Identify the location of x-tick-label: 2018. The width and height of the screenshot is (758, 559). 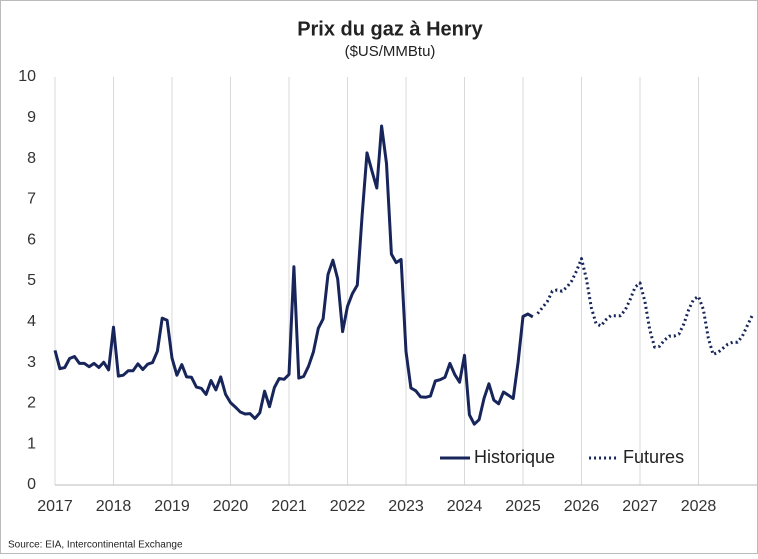
(114, 506).